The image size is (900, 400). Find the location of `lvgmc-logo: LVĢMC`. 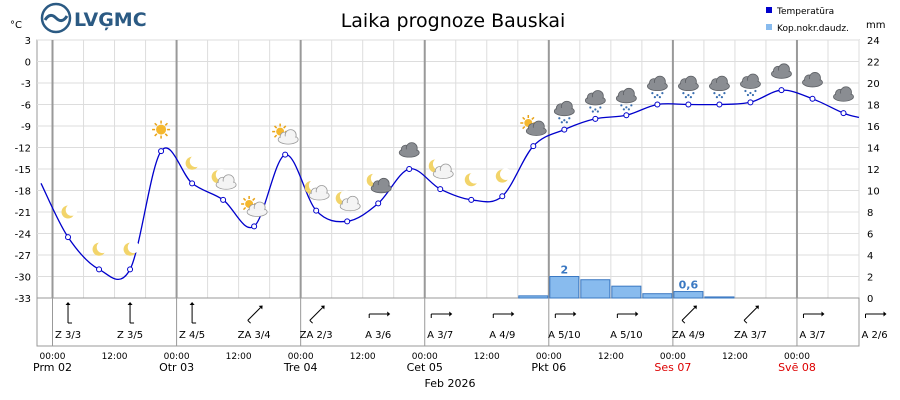

lvgmc-logo: LVĢMC is located at coordinates (93, 18).